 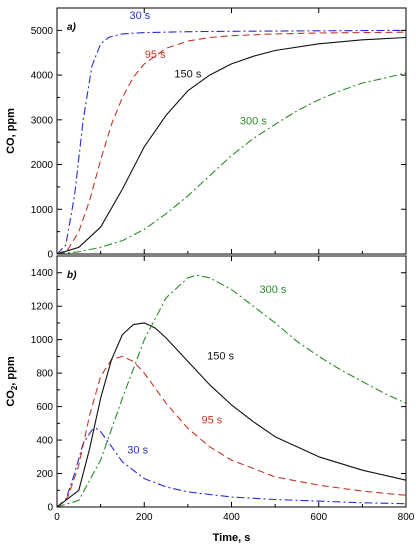 I want to click on y-tick-label: 800, so click(x=44, y=374).